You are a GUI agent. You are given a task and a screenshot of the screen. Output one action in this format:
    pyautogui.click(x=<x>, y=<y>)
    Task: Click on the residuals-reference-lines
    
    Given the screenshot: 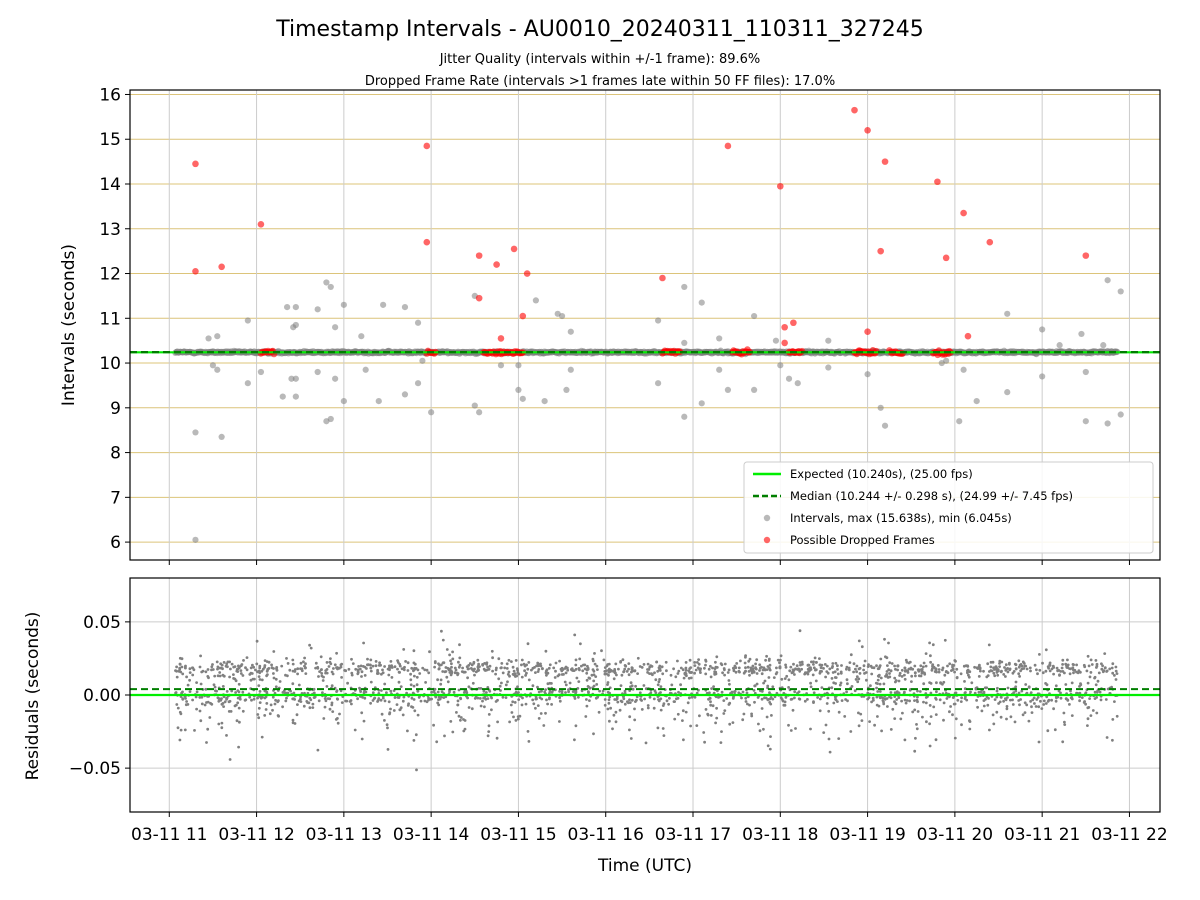 What is the action you would take?
    pyautogui.click(x=645, y=692)
    